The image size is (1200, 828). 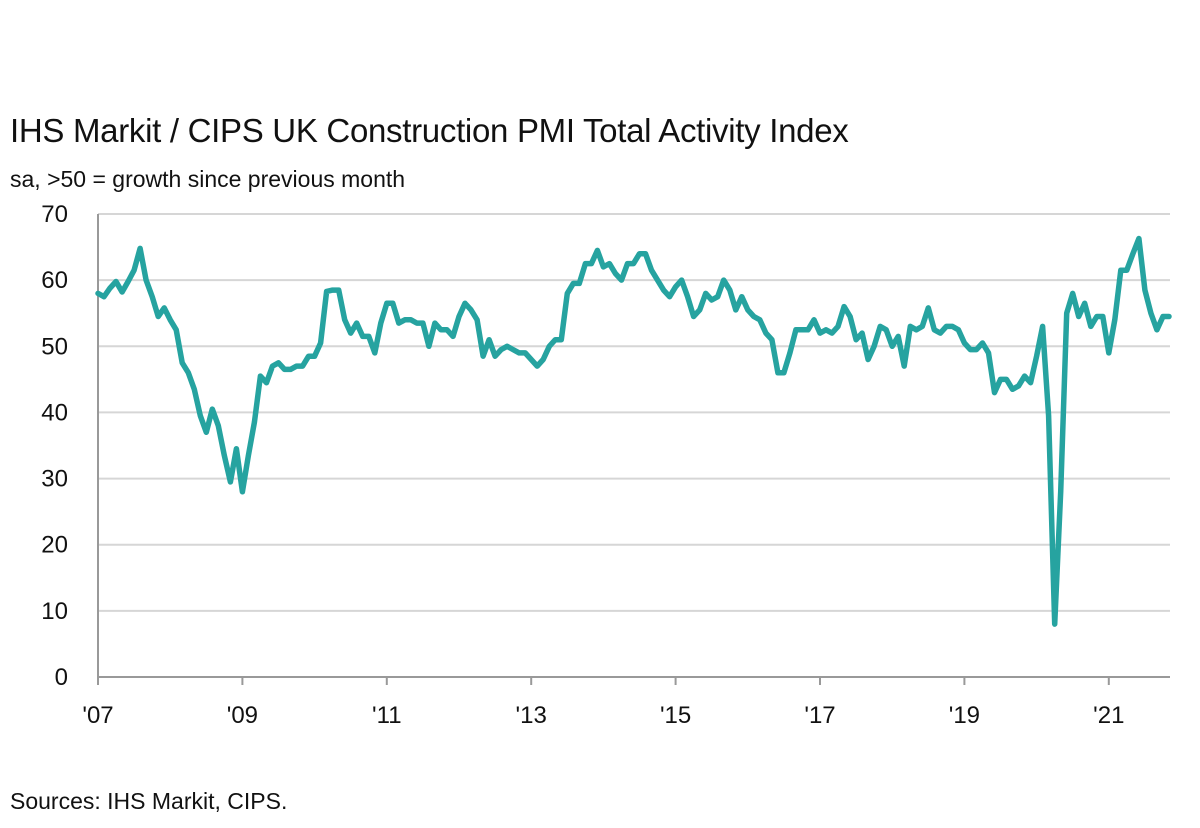 I want to click on source-note: Sources: IHS Markit, CIPS., so click(x=149, y=801).